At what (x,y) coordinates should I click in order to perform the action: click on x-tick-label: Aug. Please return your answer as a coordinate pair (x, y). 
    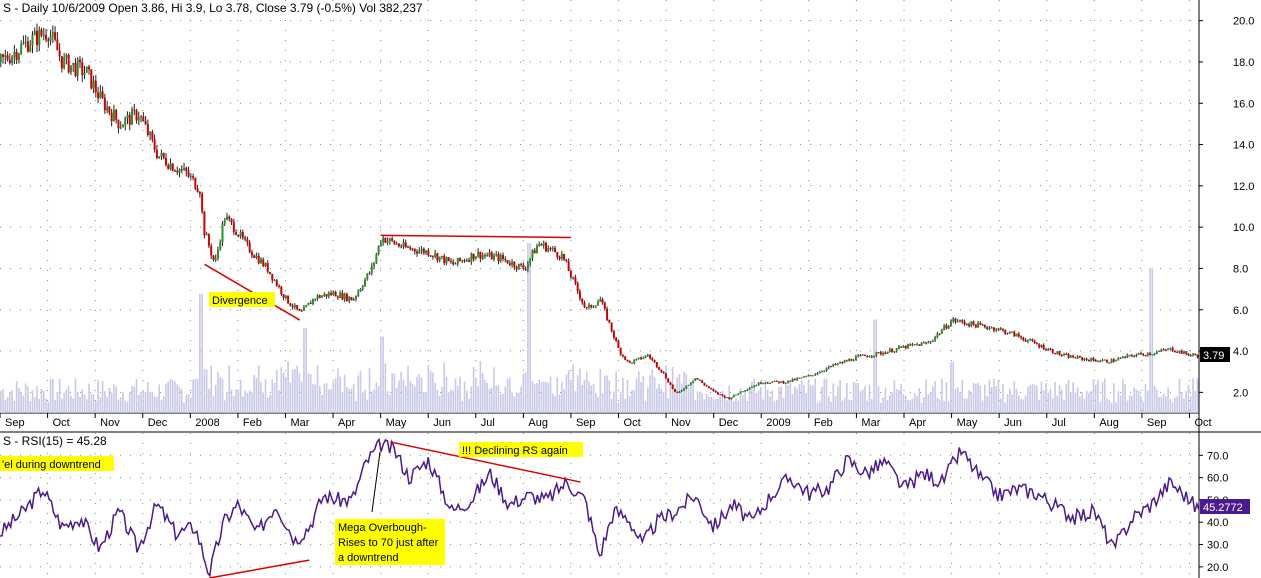
    Looking at the image, I should click on (1109, 423).